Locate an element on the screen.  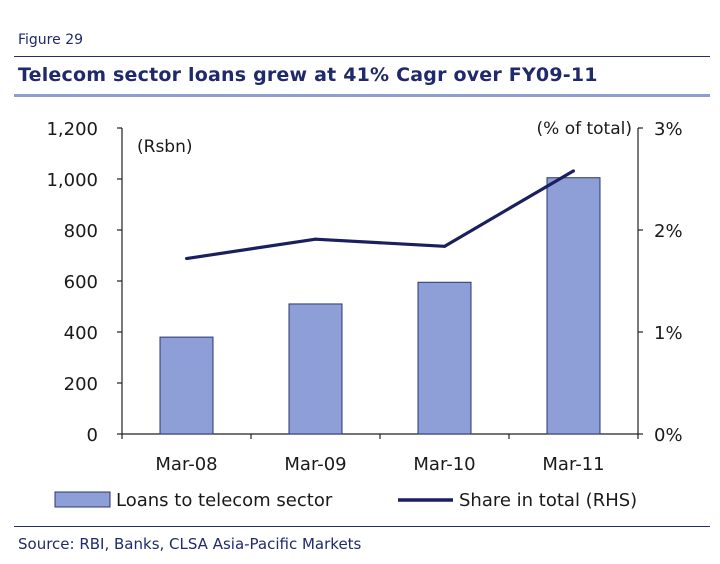
legend-bar-swatch is located at coordinates (82, 499).